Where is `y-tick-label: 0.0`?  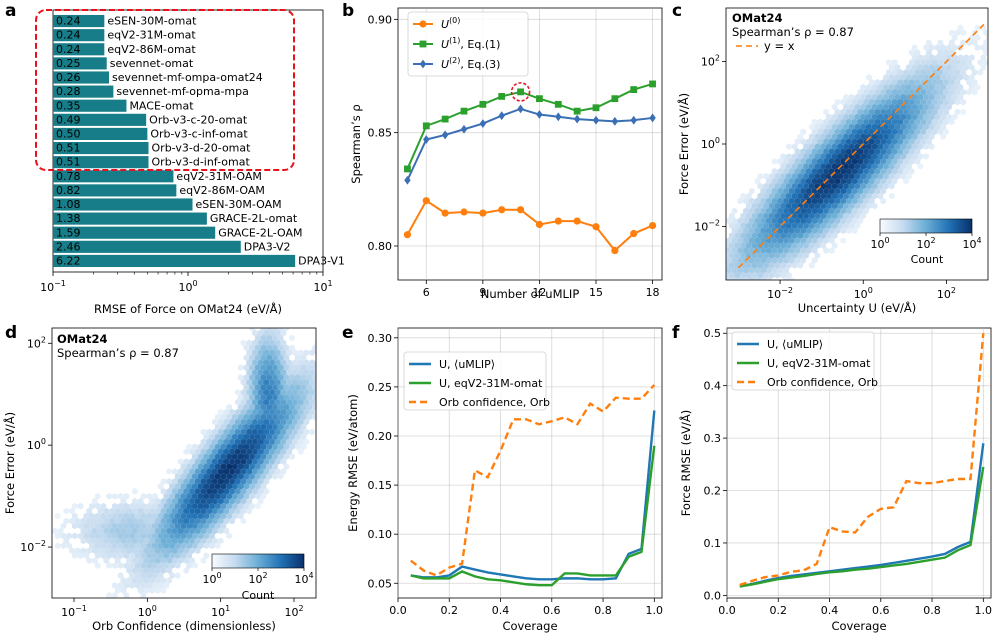 y-tick-label: 0.0 is located at coordinates (713, 595).